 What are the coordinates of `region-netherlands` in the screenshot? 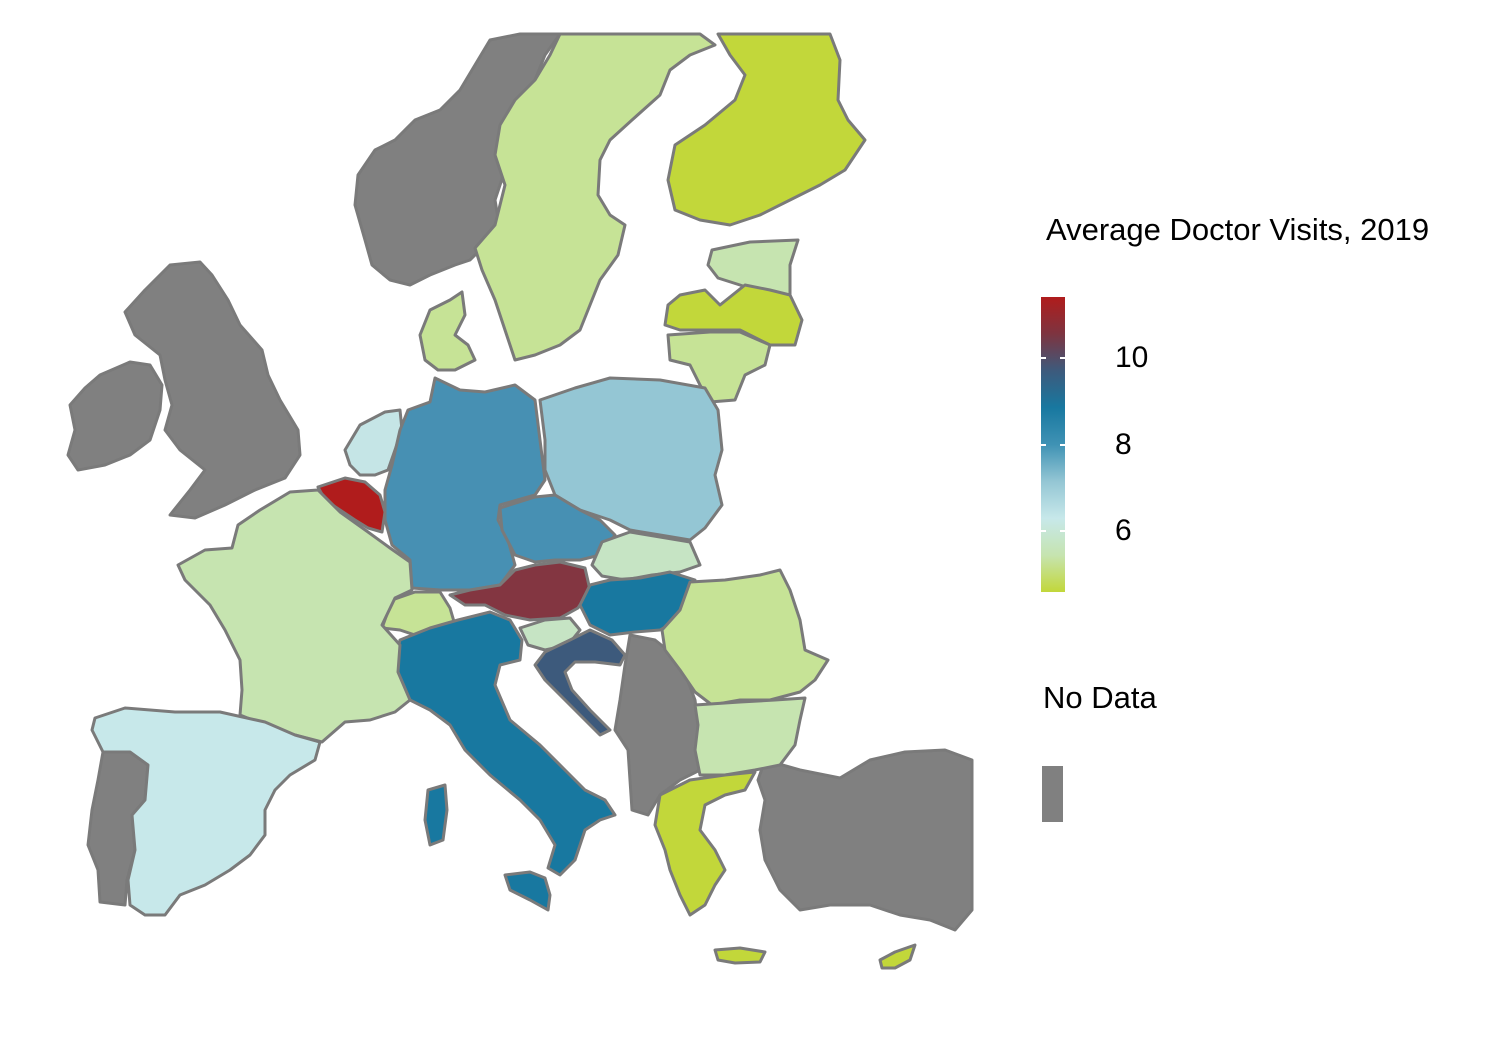 It's located at (373, 442).